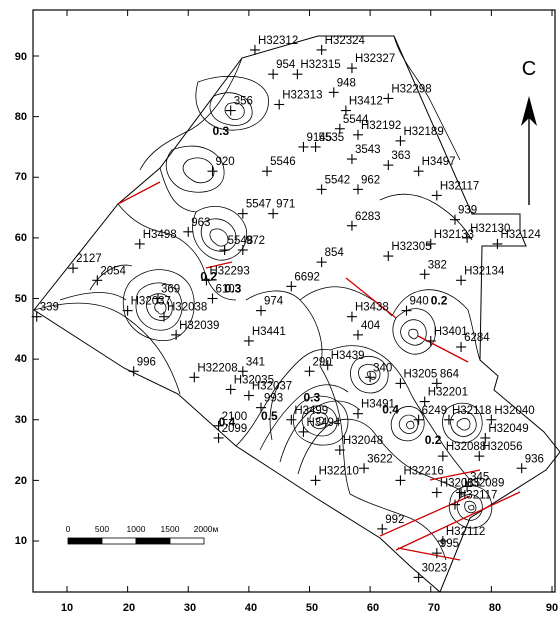 Image resolution: width=560 pixels, height=619 pixels. Describe the element at coordinates (342, 87) in the screenshot. I see `well-marker: 948` at that location.